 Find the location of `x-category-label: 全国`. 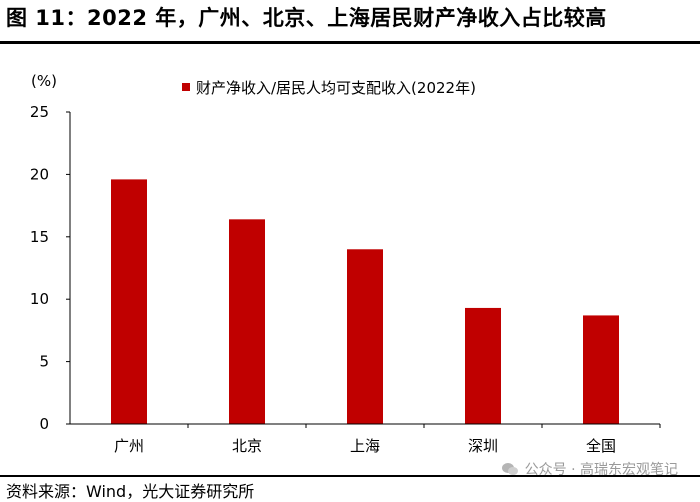

x-category-label: 全国 is located at coordinates (601, 446).